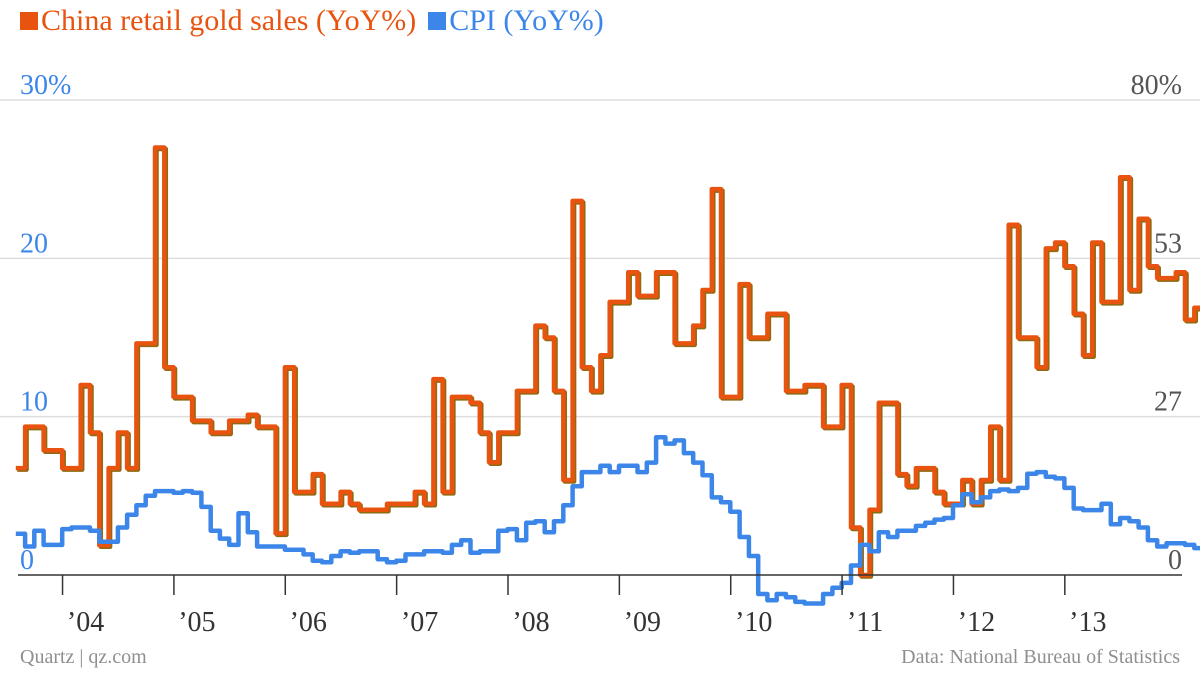 This screenshot has height=676, width=1200. Describe the element at coordinates (1156, 85) in the screenshot. I see `right-axis-label-0: 80%` at that location.